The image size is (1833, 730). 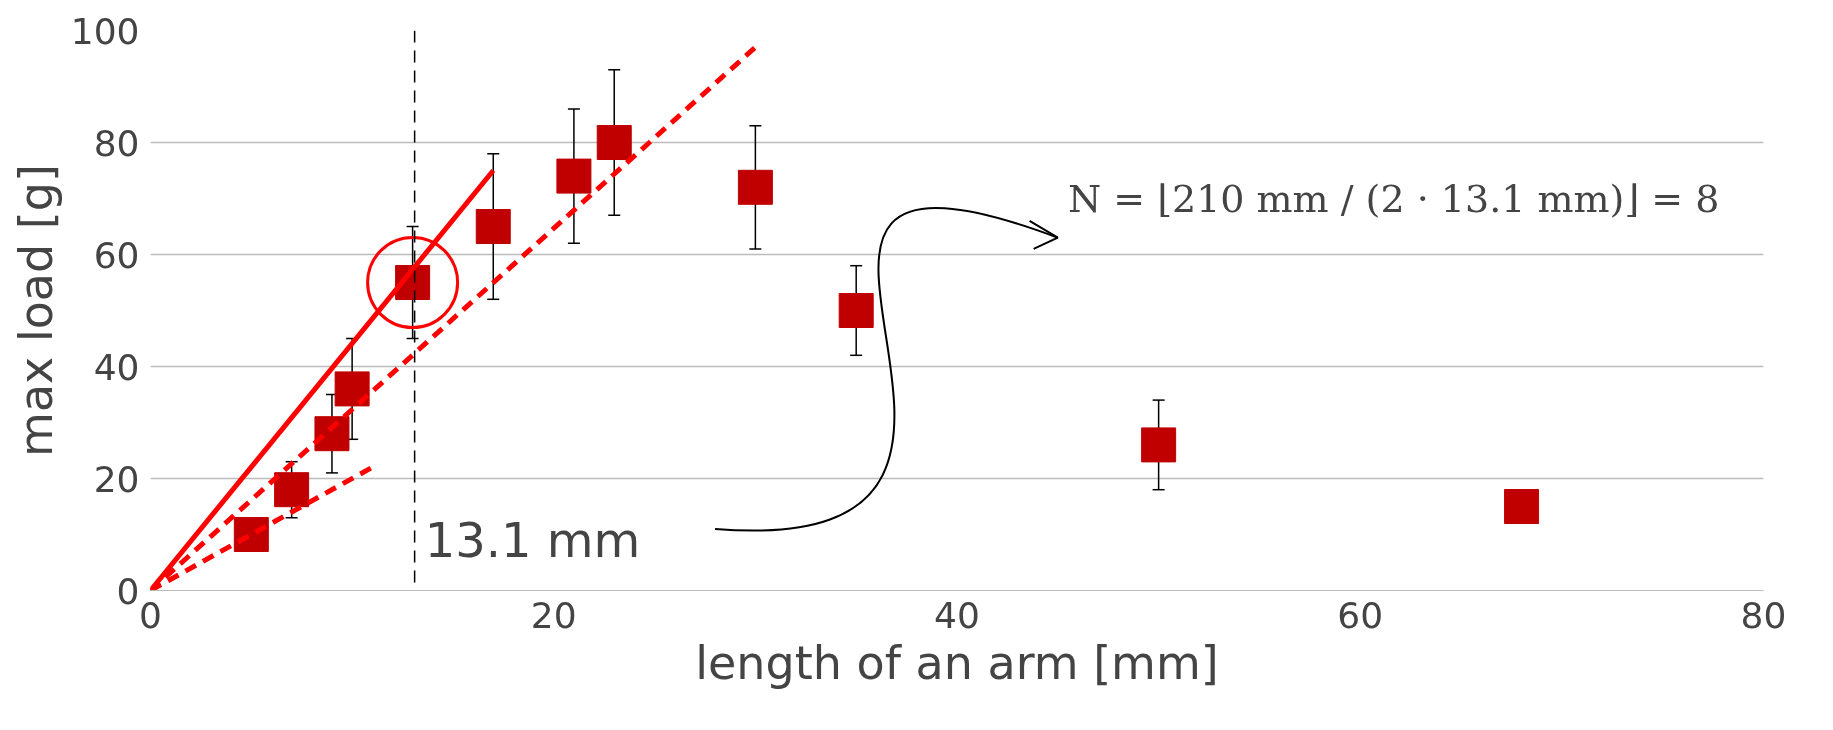 I want to click on y-tick-label: 80, so click(x=116, y=143).